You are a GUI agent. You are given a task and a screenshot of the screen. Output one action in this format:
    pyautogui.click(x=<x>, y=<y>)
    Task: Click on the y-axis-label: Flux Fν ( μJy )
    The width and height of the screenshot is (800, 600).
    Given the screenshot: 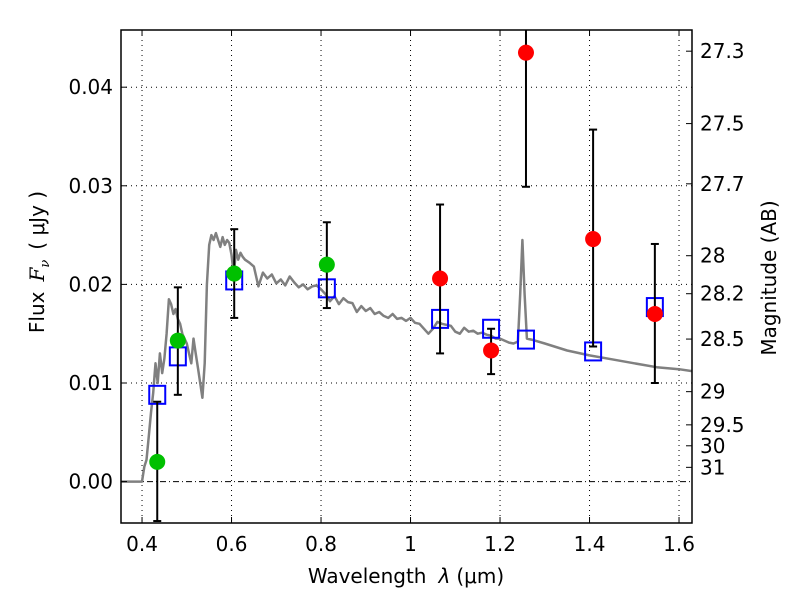 What is the action you would take?
    pyautogui.click(x=39, y=262)
    